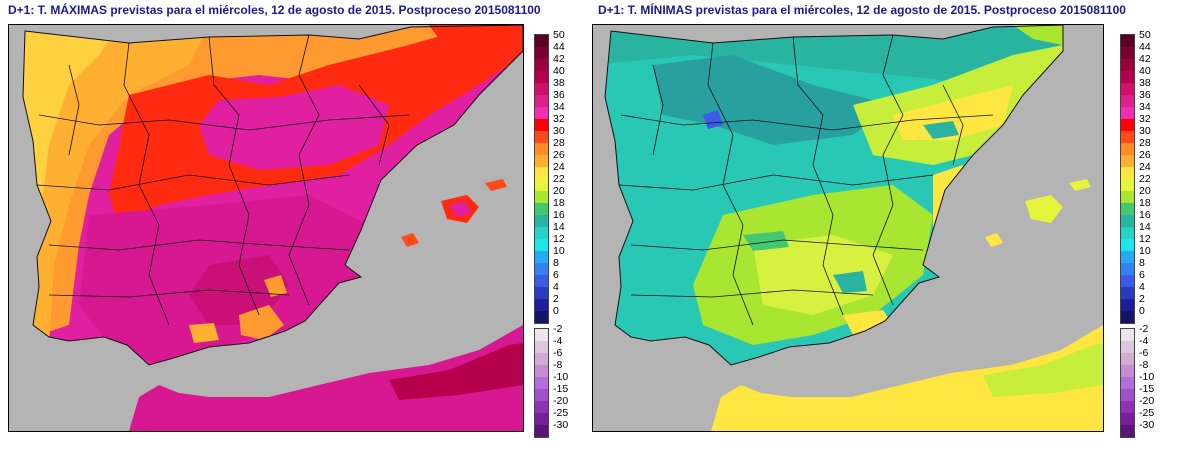 The width and height of the screenshot is (1200, 460). Describe the element at coordinates (559, 119) in the screenshot. I see `scale-label: 32` at that location.